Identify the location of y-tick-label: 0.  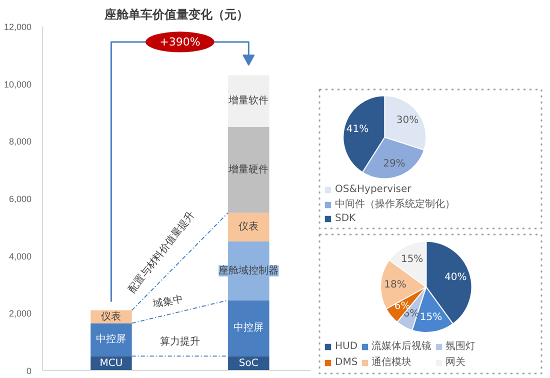
(29, 371).